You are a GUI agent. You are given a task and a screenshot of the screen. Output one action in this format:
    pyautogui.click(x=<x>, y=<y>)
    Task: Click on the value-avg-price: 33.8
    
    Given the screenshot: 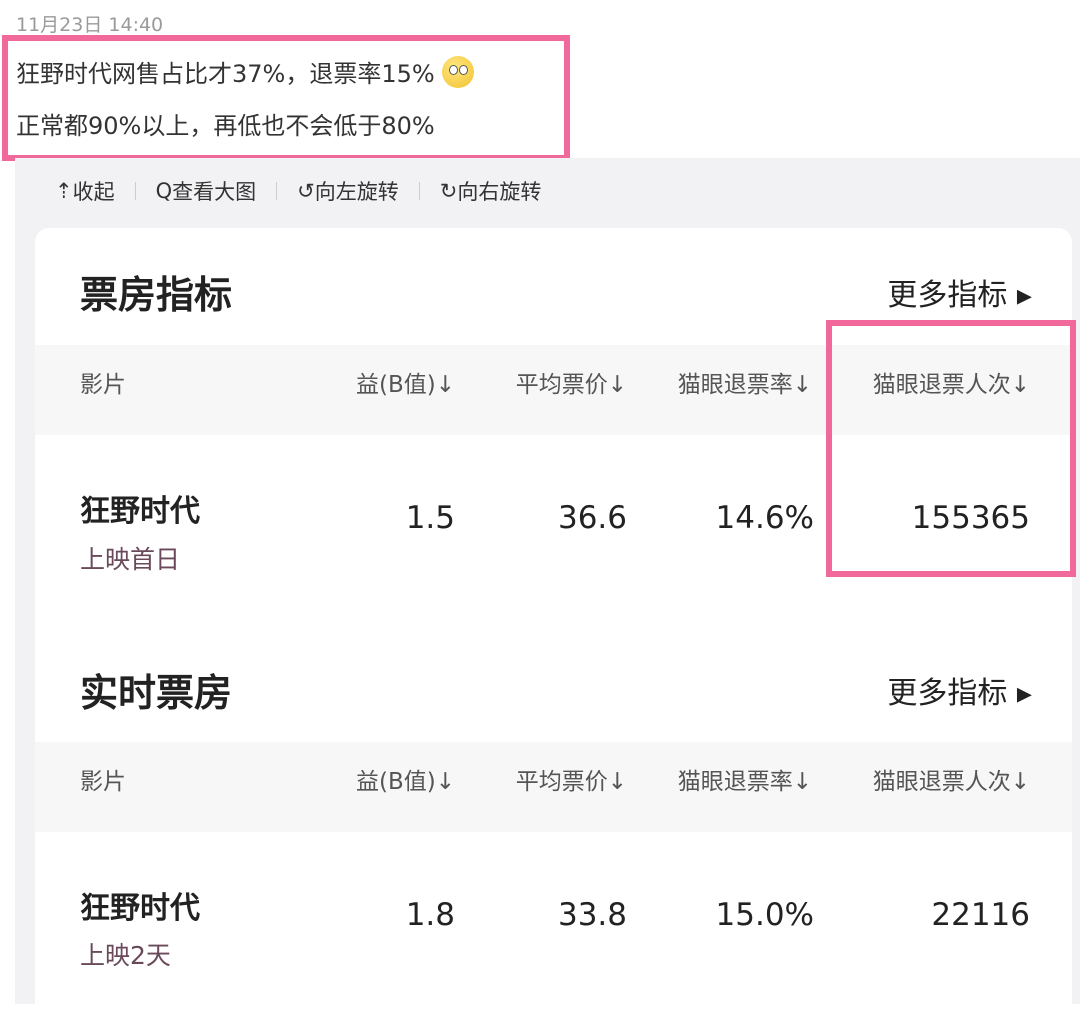 What is the action you would take?
    pyautogui.click(x=592, y=915)
    